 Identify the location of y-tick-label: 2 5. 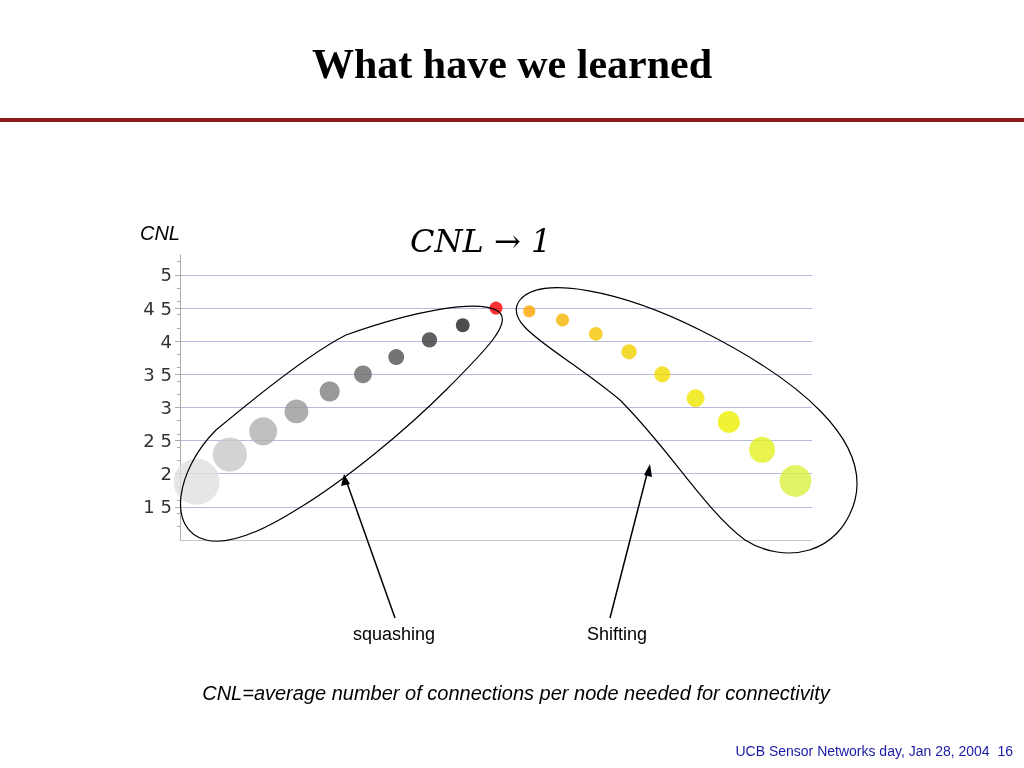
(157, 441).